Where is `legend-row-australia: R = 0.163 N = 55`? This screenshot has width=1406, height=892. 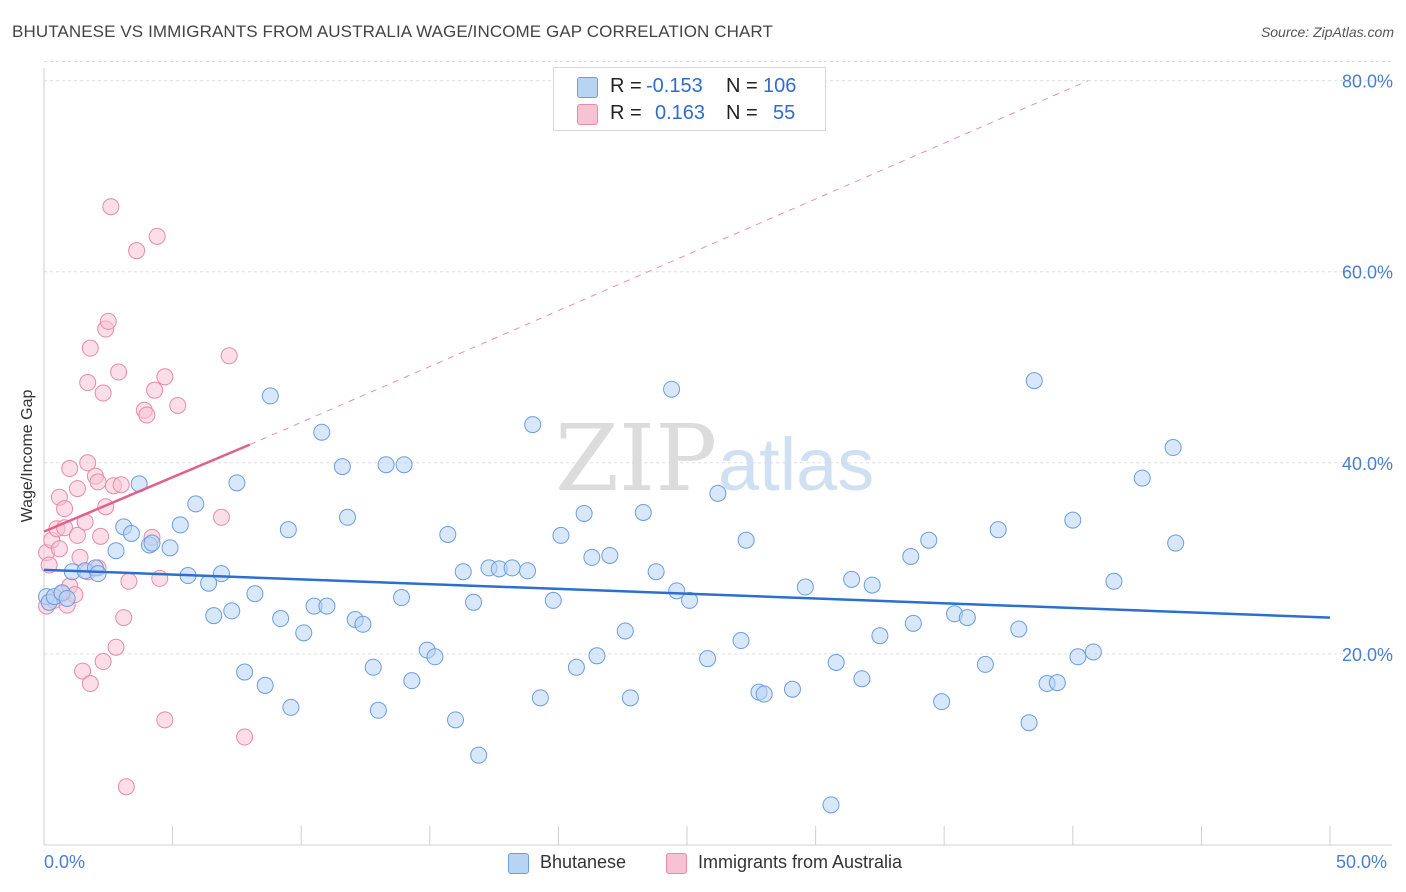 legend-row-australia: R = 0.163 N = 55 is located at coordinates (689, 114).